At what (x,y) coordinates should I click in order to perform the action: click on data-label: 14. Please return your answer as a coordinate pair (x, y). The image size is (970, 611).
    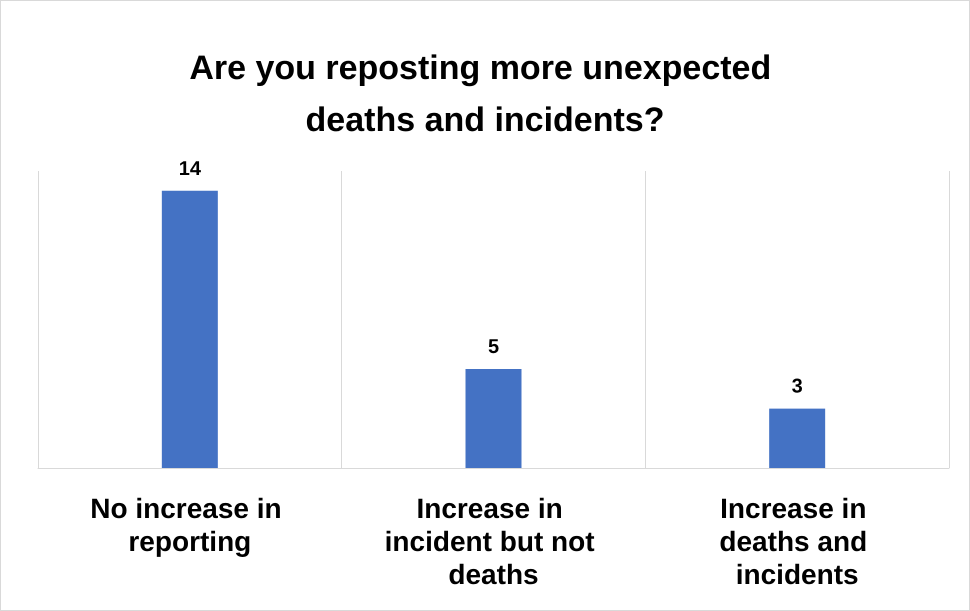
    Looking at the image, I should click on (190, 169).